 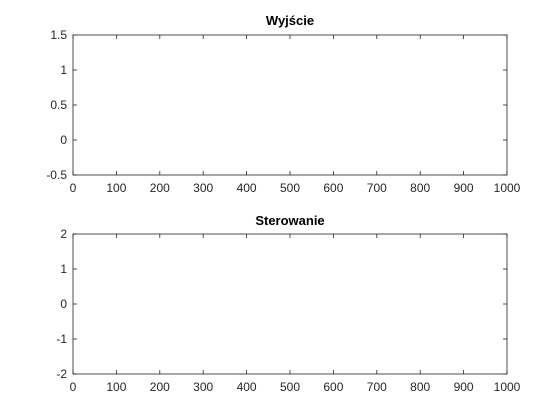 I want to click on control-x-tick-label: 300, so click(x=203, y=387).